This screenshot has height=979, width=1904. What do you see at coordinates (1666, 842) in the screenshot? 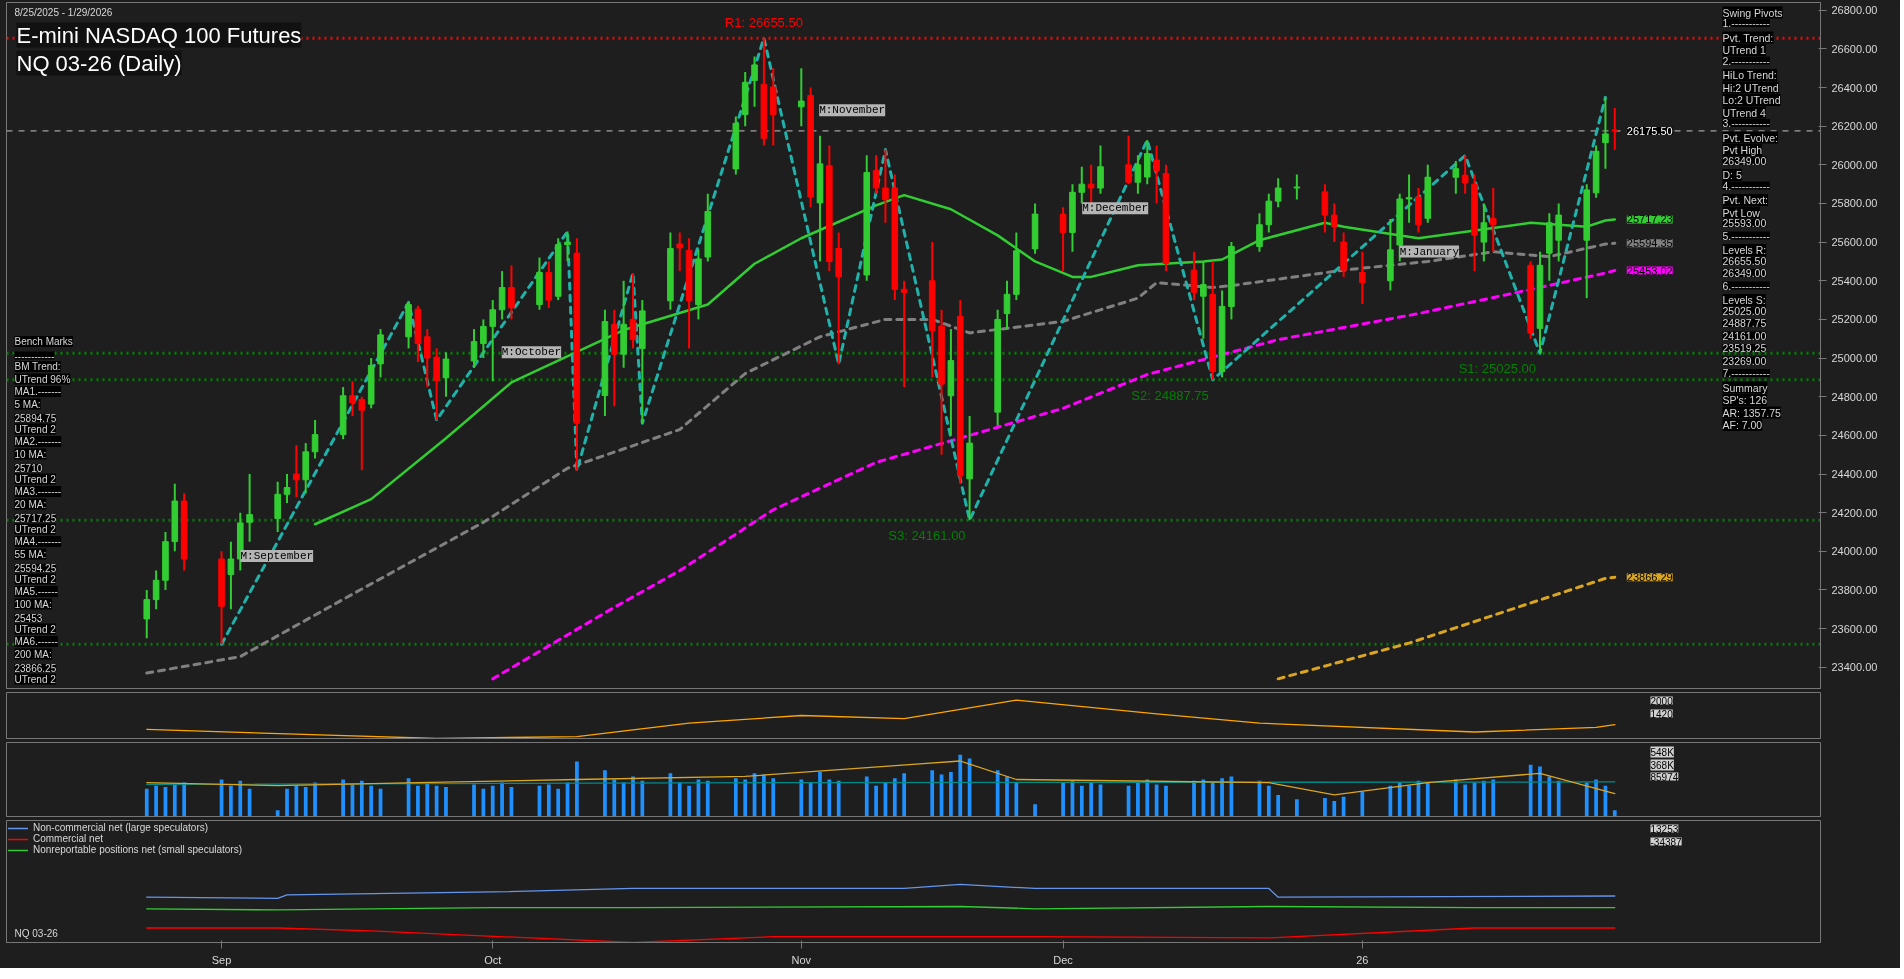
I see `text: -34387` at bounding box center [1666, 842].